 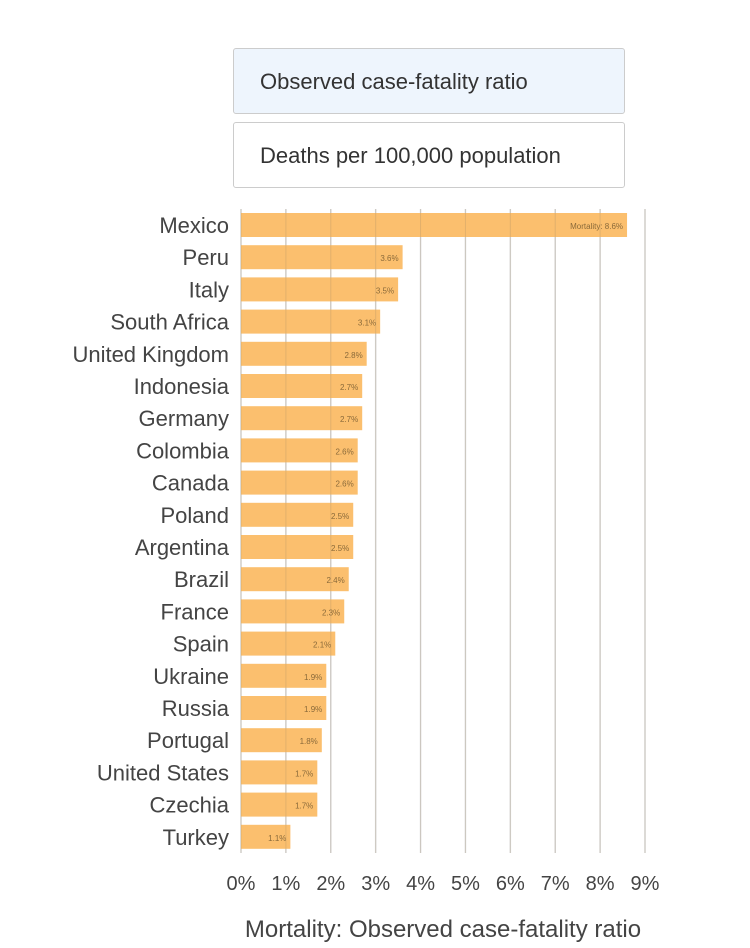 I want to click on x-tick-label: 1%, so click(x=285, y=884).